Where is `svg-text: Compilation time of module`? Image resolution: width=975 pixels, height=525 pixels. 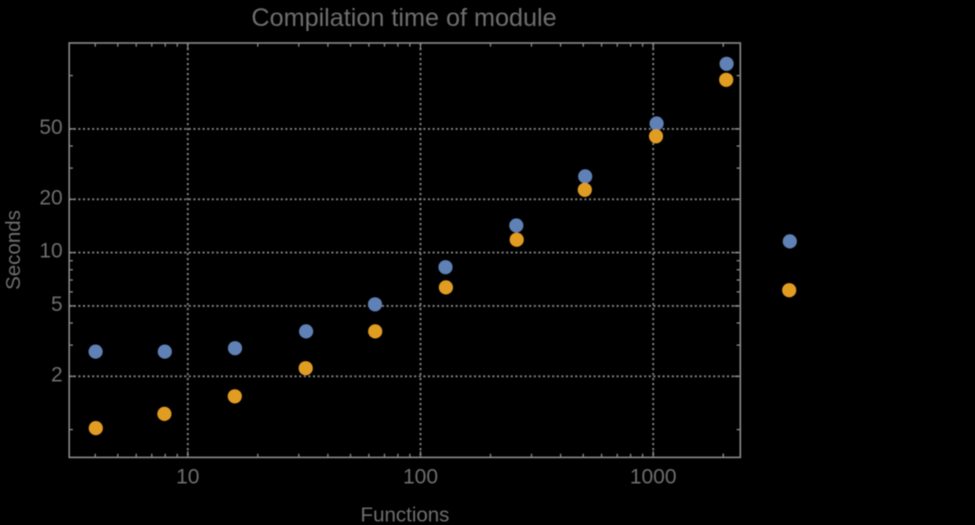
svg-text: Compilation time of module is located at coordinates (403, 18).